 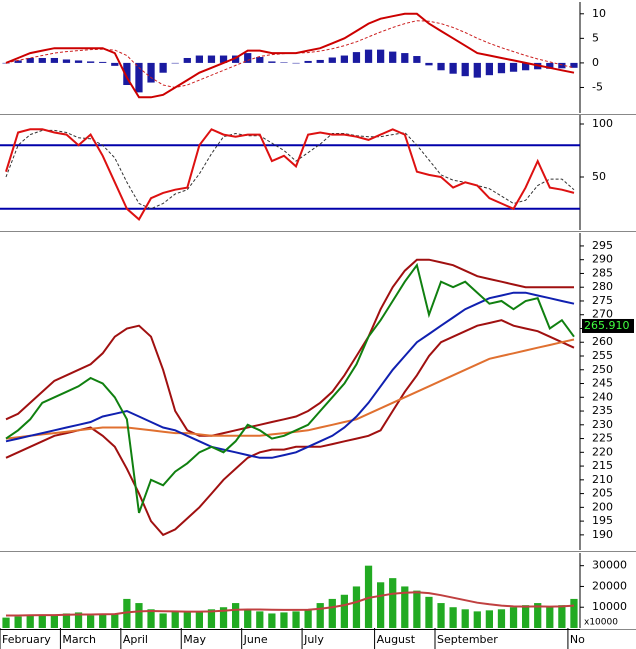 What do you see at coordinates (601, 623) in the screenshot?
I see `unit-label: x10000` at bounding box center [601, 623].